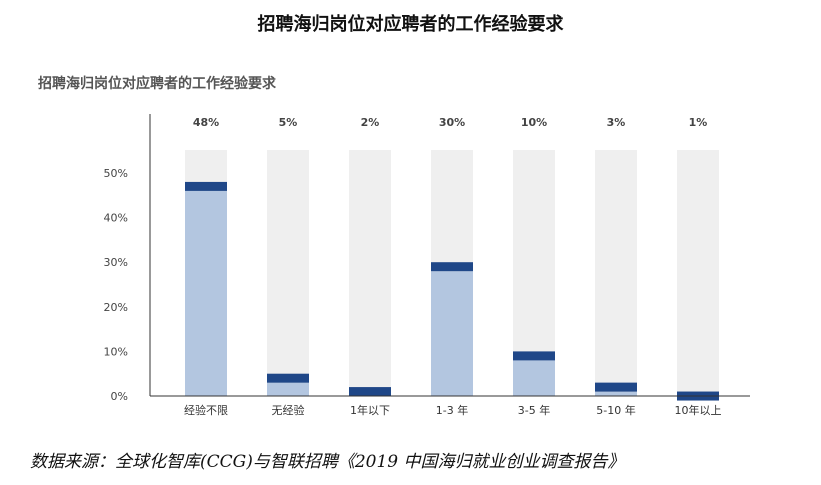  I want to click on data-label: 1%, so click(698, 122).